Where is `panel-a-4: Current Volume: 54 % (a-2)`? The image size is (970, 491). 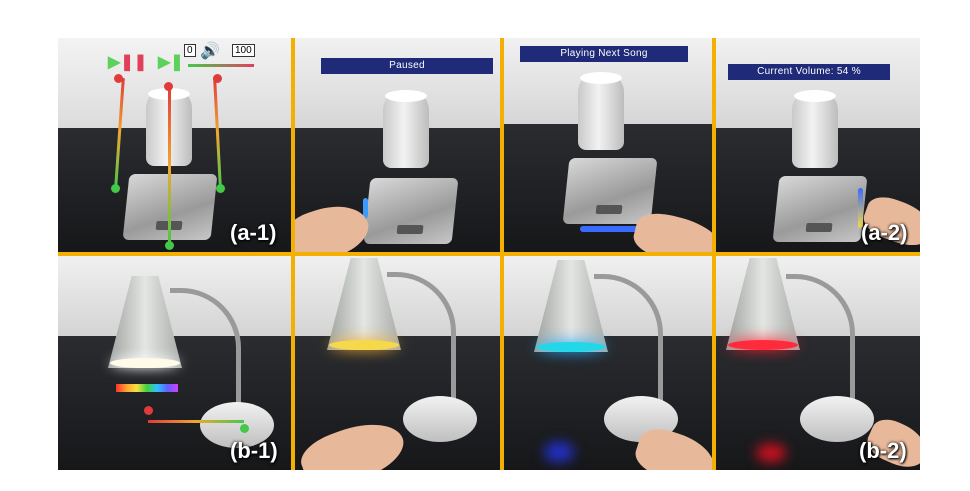
panel-a-4: Current Volume: 54 % (a-2) is located at coordinates (818, 145).